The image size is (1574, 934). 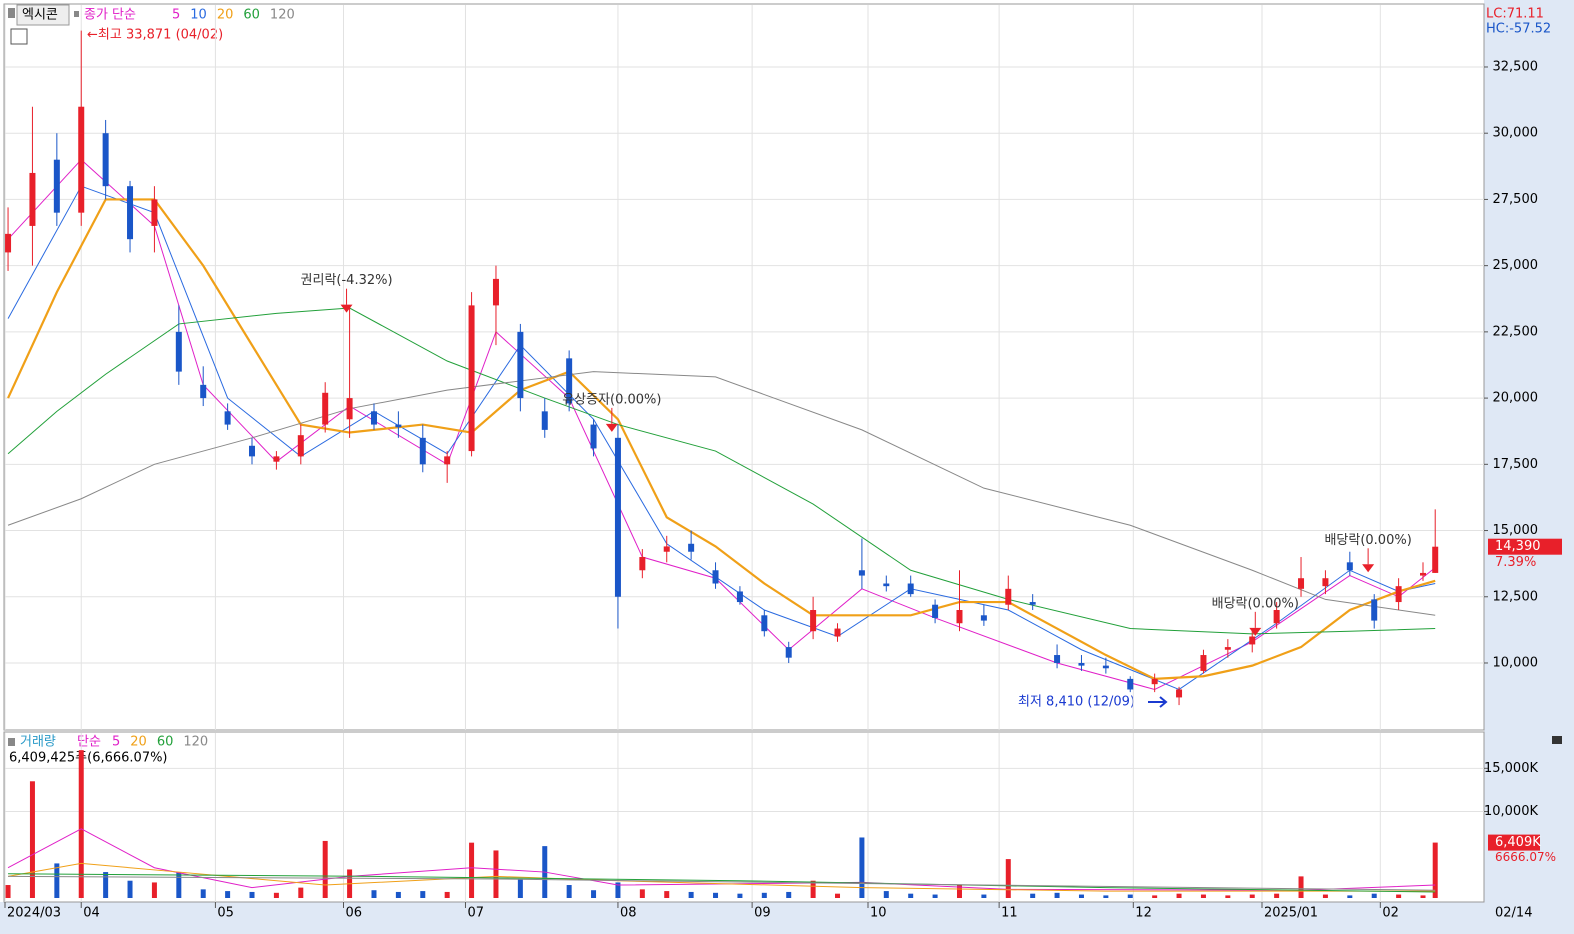 What do you see at coordinates (353, 913) in the screenshot?
I see `x-tick-label: 06` at bounding box center [353, 913].